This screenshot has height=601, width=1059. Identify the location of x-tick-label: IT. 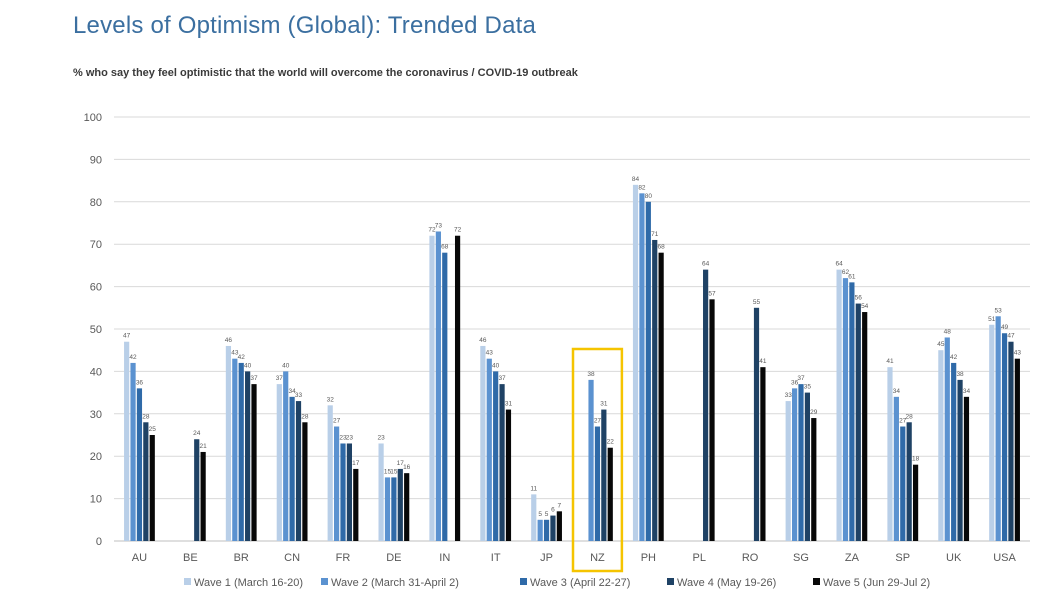
(496, 558).